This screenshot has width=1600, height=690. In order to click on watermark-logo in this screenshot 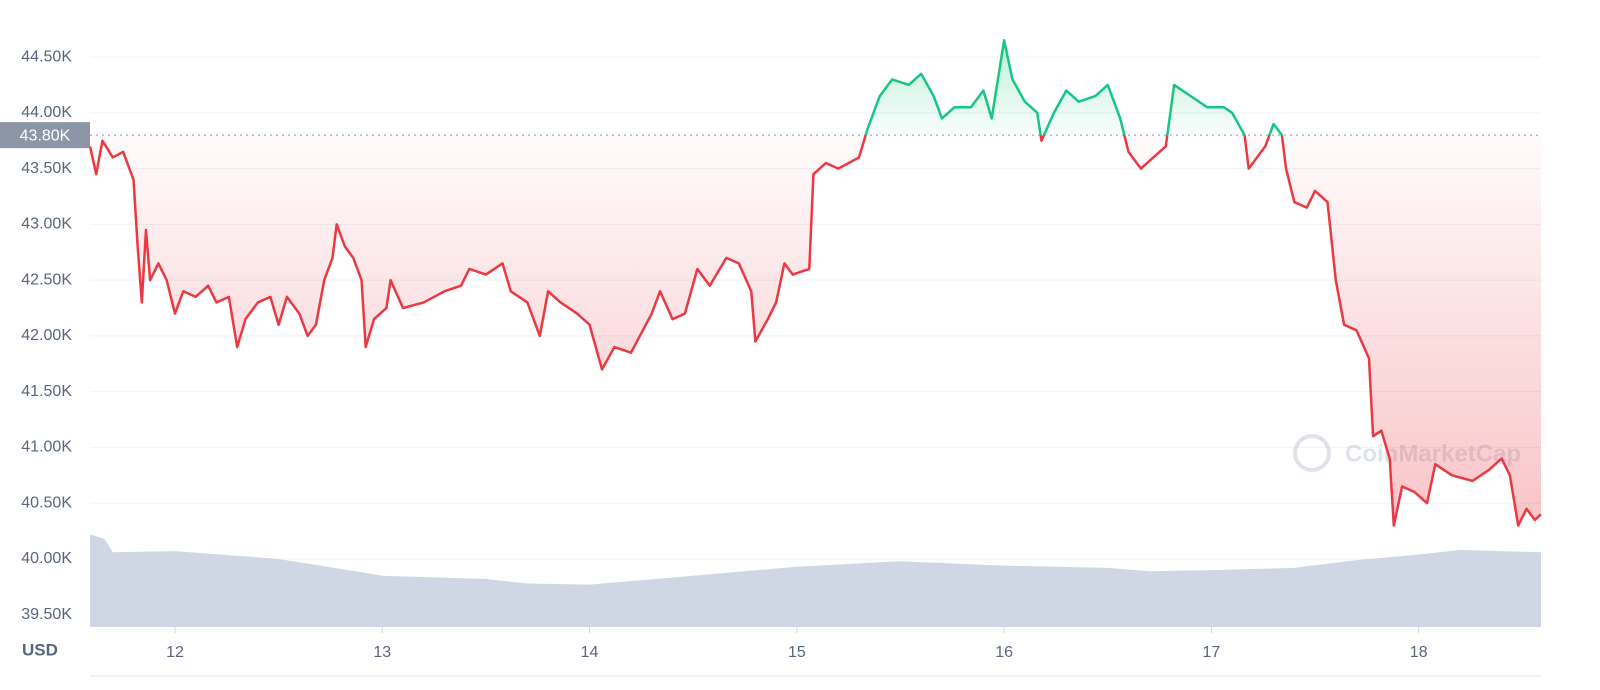, I will do `click(1312, 453)`.